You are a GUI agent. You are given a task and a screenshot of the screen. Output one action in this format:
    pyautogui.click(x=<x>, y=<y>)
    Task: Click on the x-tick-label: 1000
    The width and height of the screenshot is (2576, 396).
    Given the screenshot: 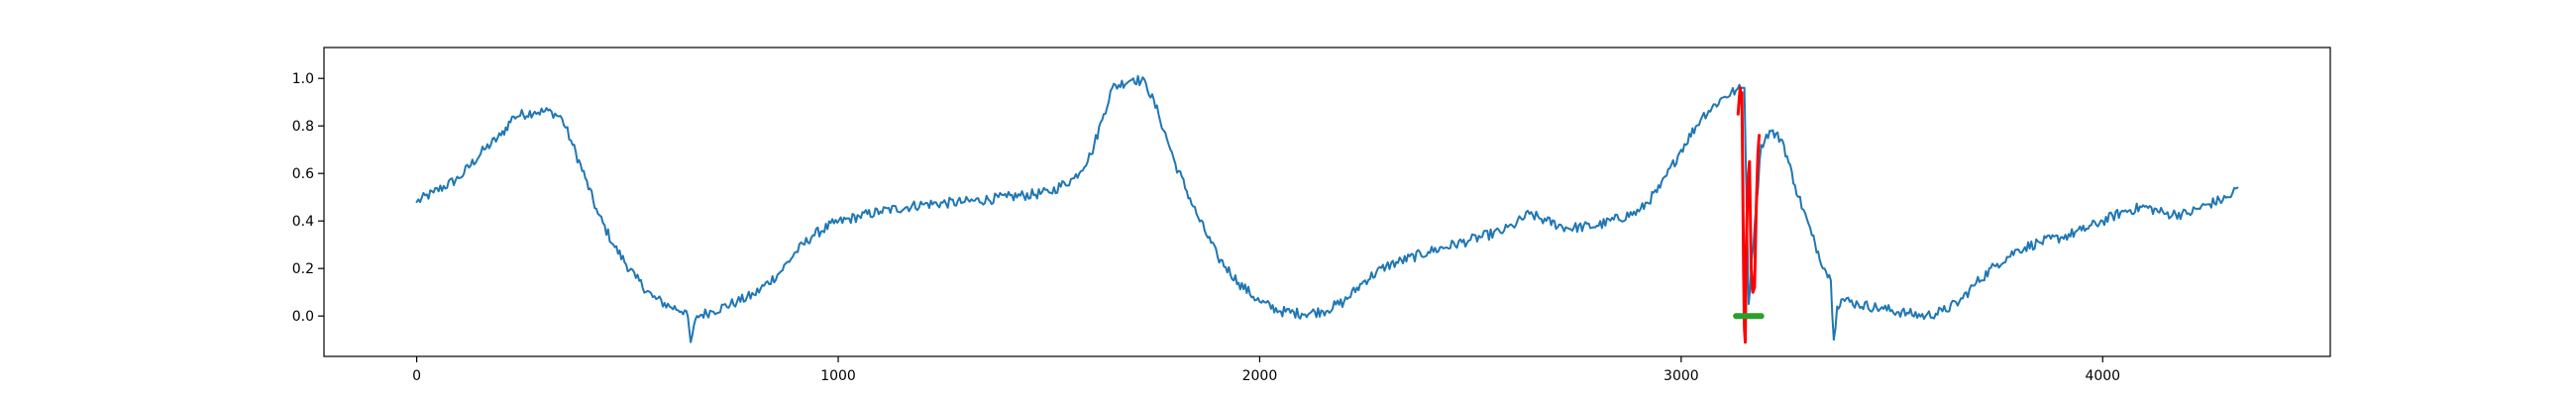 What is the action you would take?
    pyautogui.click(x=838, y=376)
    